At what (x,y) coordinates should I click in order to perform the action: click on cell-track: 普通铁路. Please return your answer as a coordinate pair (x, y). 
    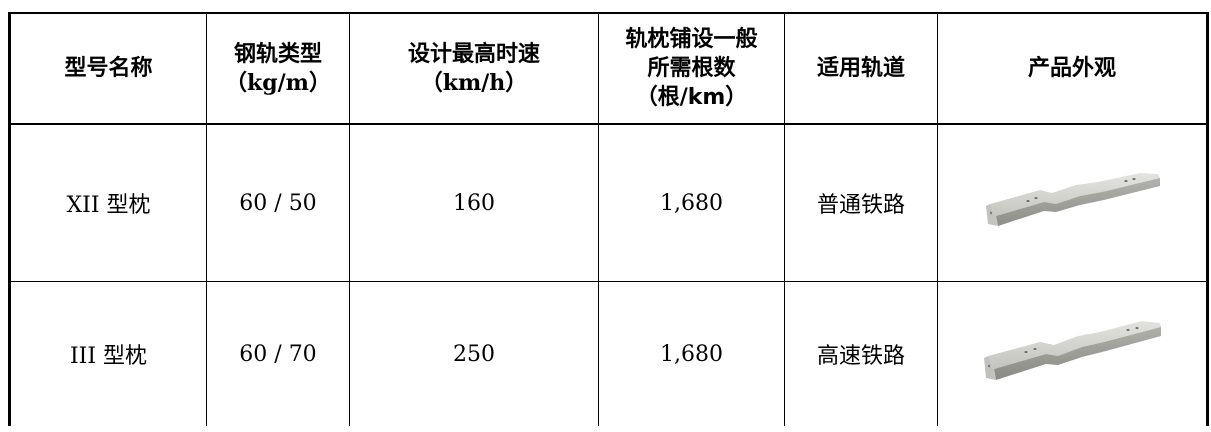
    Looking at the image, I should click on (861, 202).